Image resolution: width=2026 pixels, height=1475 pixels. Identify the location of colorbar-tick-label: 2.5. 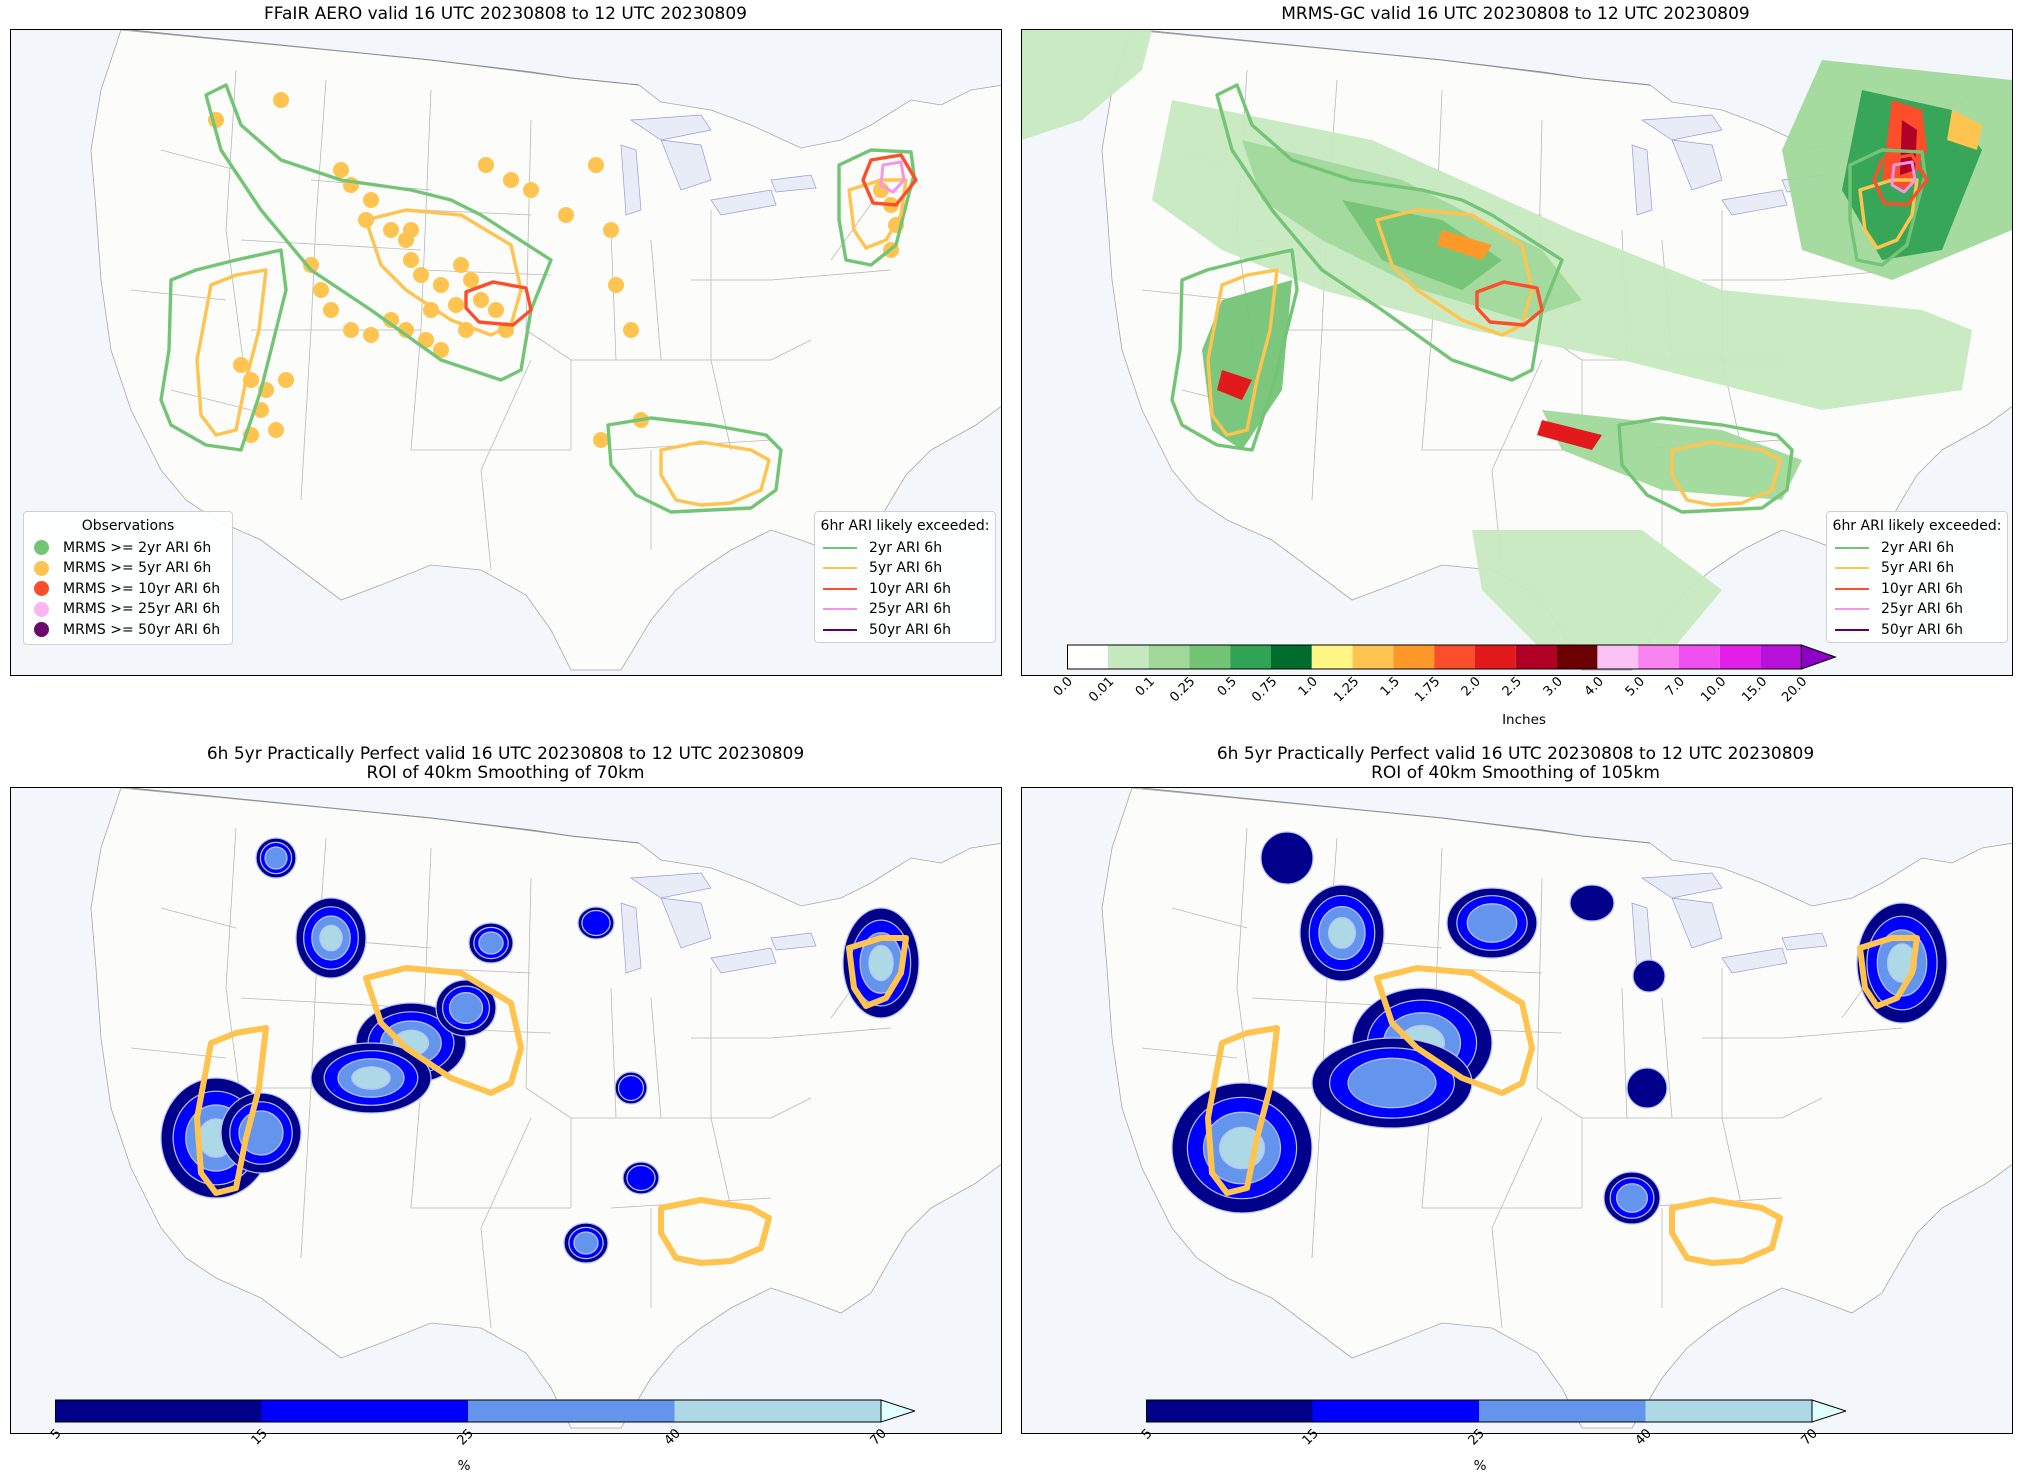
(1512, 687).